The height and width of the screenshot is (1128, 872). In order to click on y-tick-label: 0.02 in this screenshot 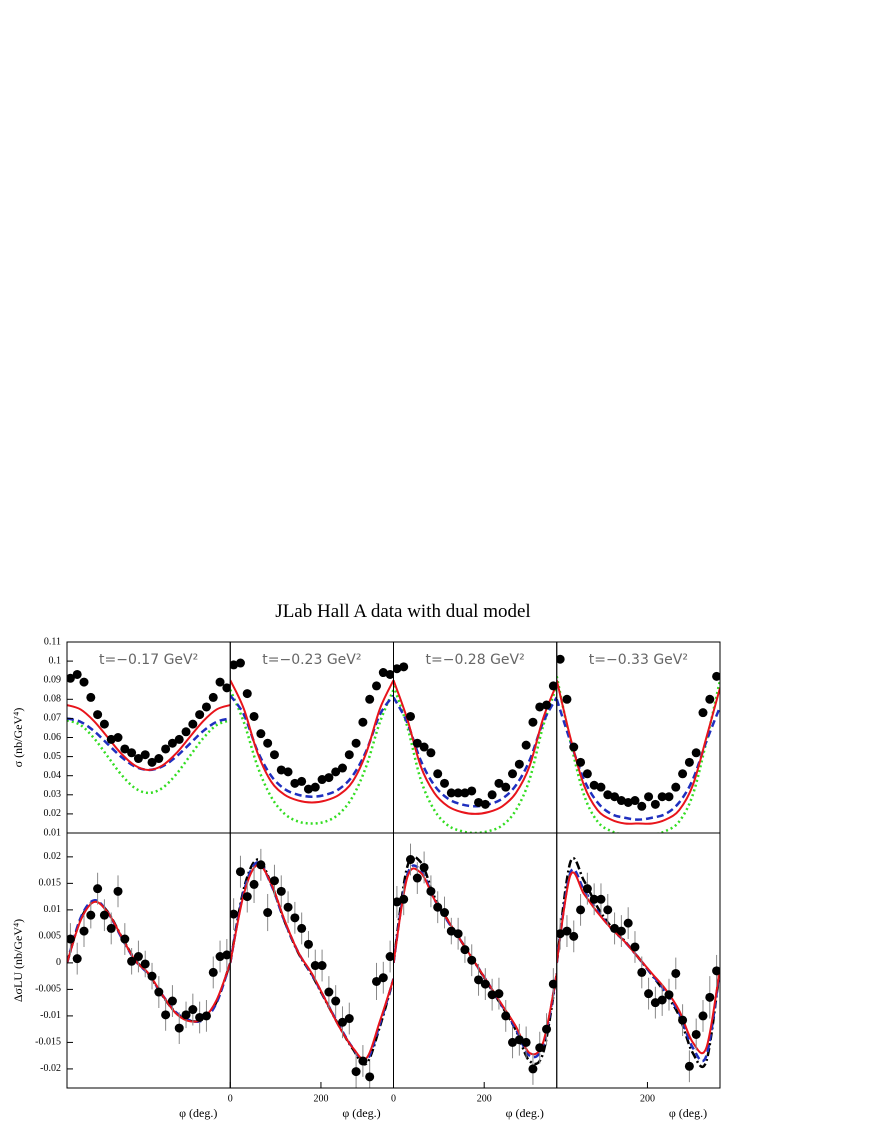, I will do `click(53, 856)`.